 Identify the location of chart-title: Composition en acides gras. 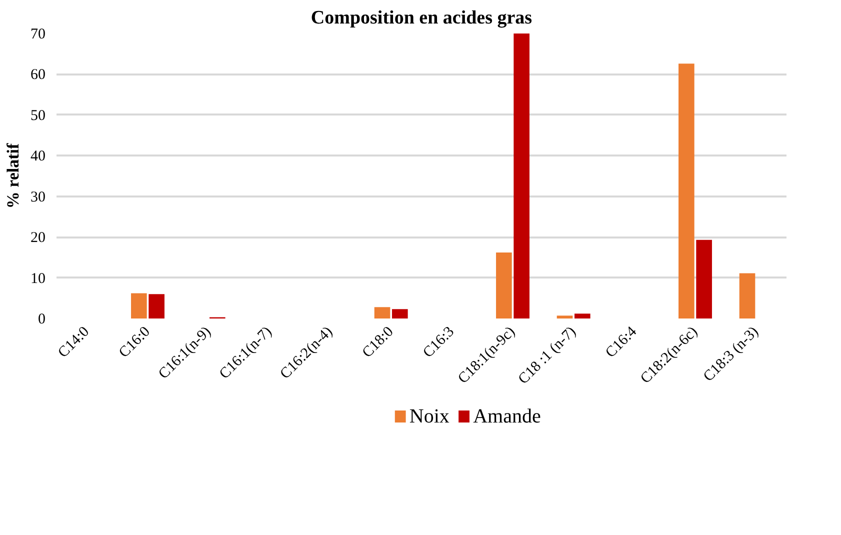
(421, 18).